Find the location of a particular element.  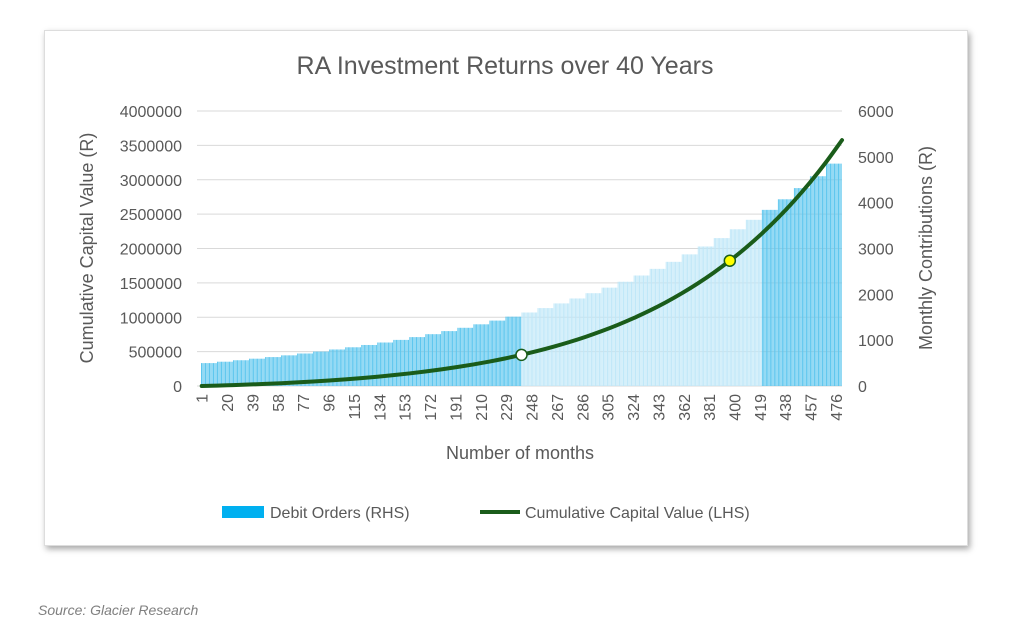

left-tick-label: 1500000 is located at coordinates (151, 284).